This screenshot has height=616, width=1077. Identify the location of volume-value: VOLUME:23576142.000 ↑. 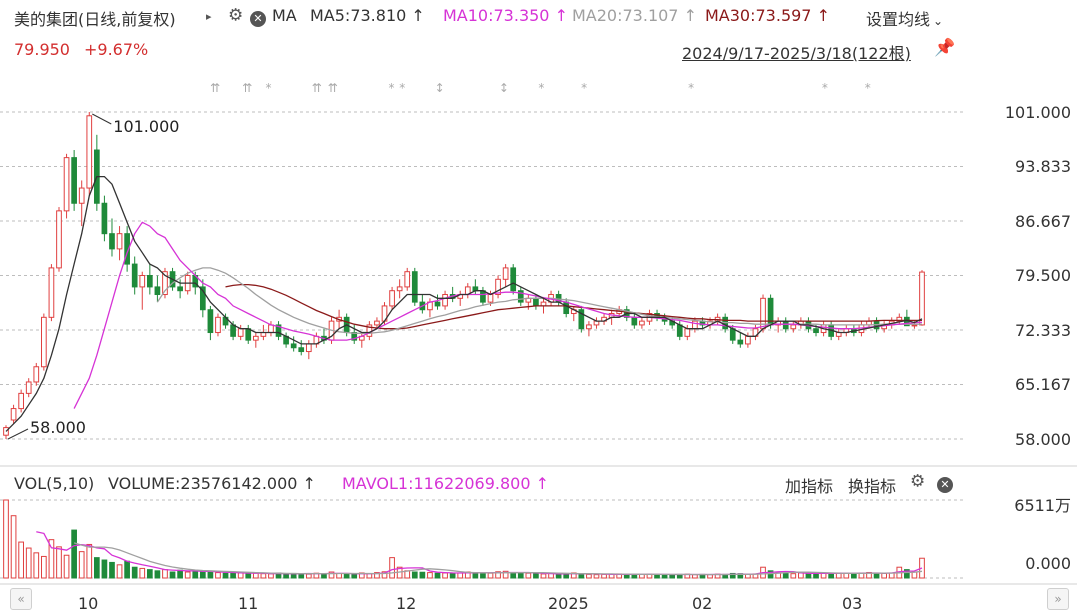
(212, 483).